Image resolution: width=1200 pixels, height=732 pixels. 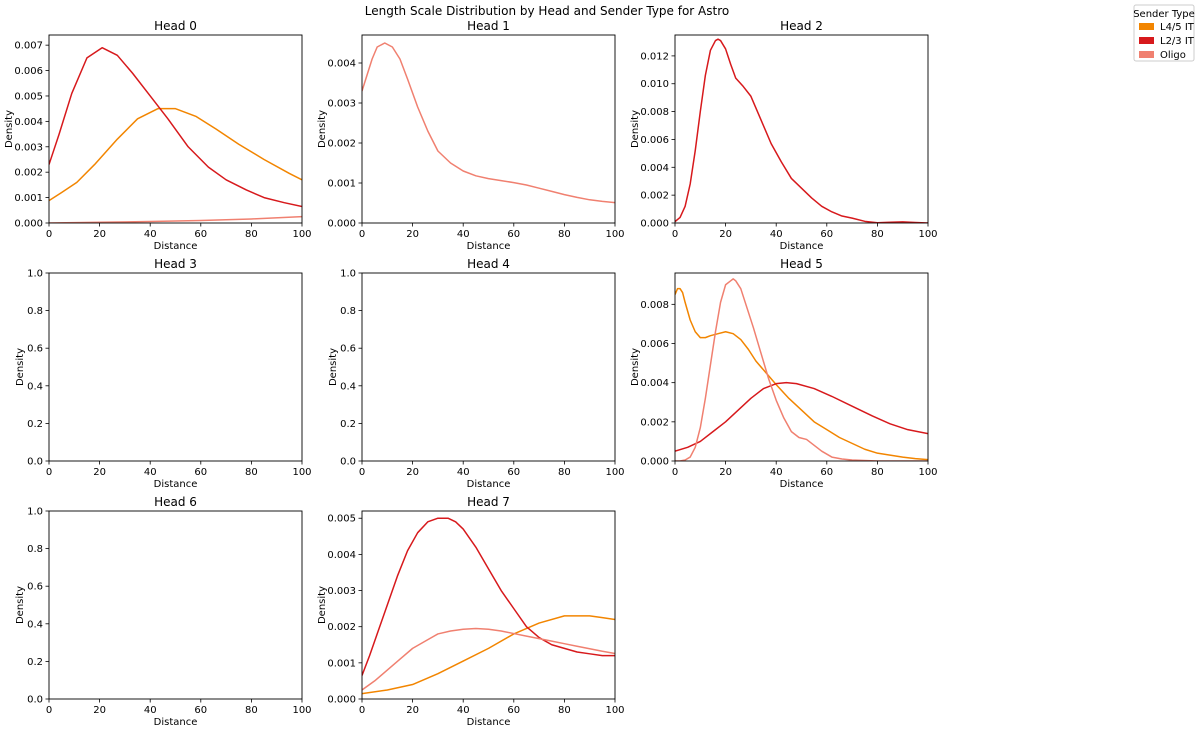 What do you see at coordinates (99, 472) in the screenshot?
I see `panel-3-xtick-label-1: 20` at bounding box center [99, 472].